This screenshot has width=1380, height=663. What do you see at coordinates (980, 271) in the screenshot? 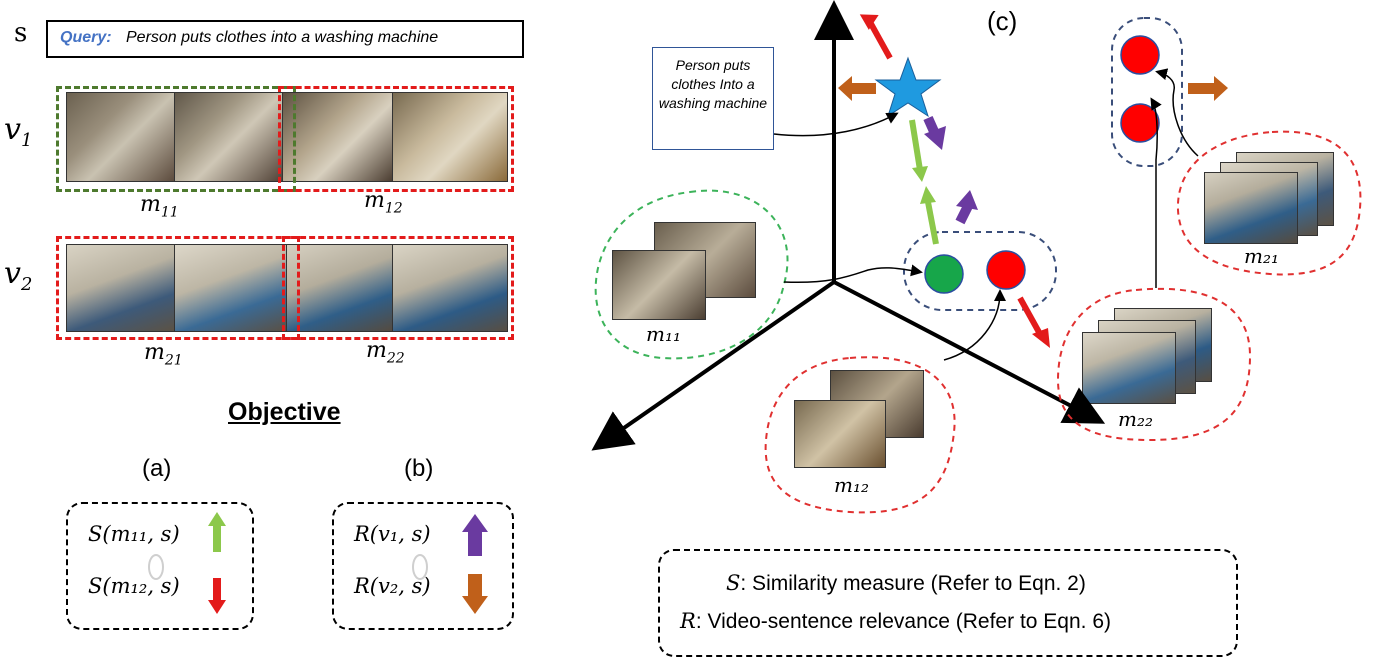
I see `v1-group-outline` at bounding box center [980, 271].